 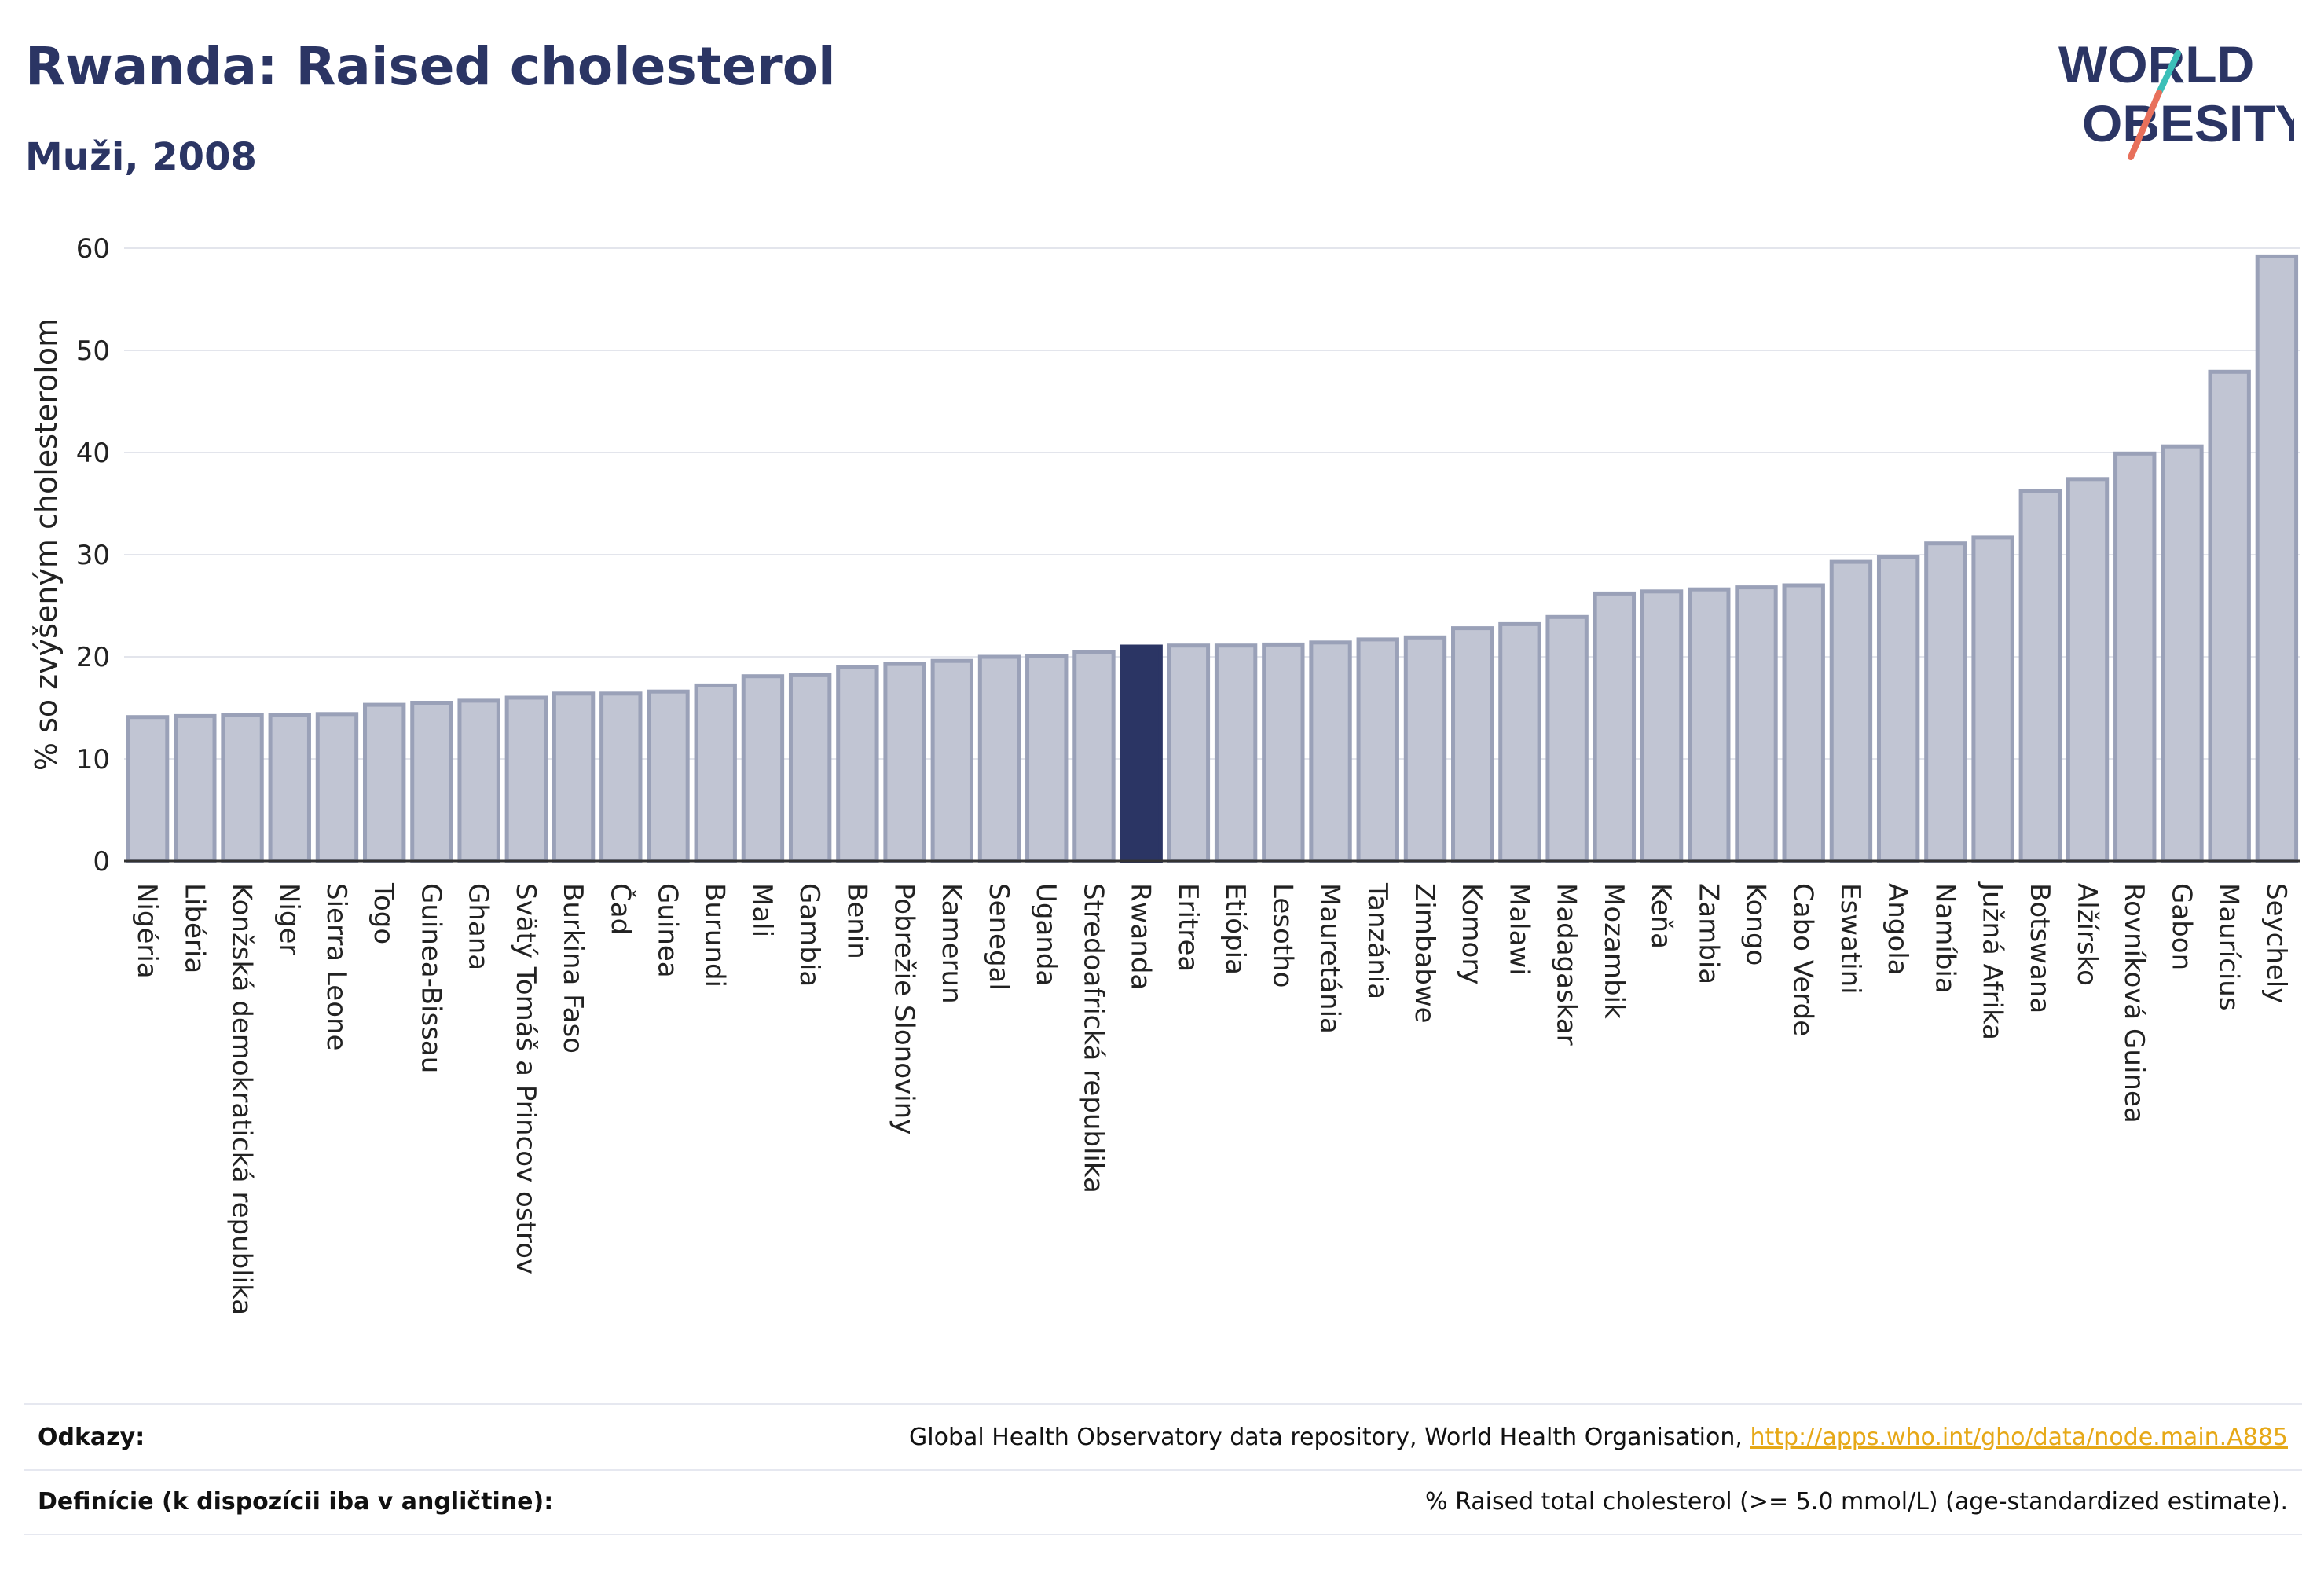 What do you see at coordinates (1661, 916) in the screenshot?
I see `x-tick-label: Keňa` at bounding box center [1661, 916].